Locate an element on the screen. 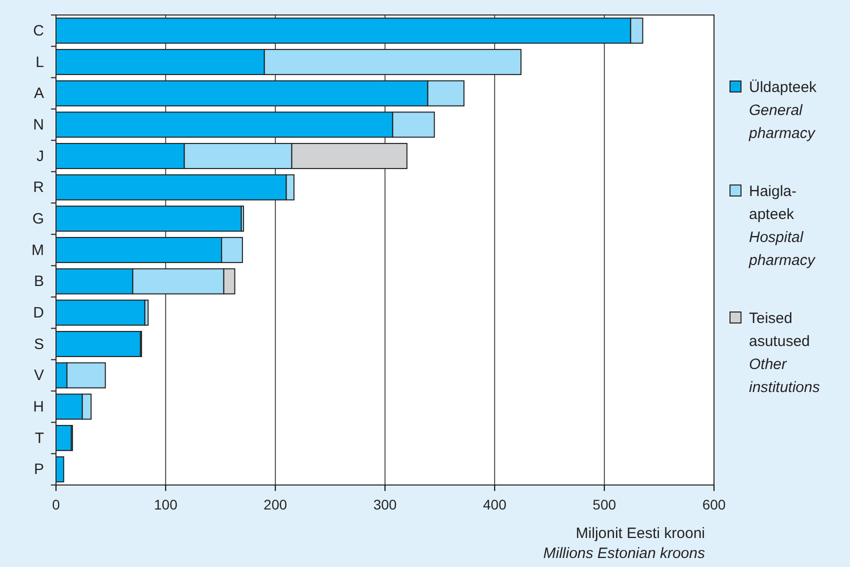  x-tick-label: 600 is located at coordinates (714, 504).